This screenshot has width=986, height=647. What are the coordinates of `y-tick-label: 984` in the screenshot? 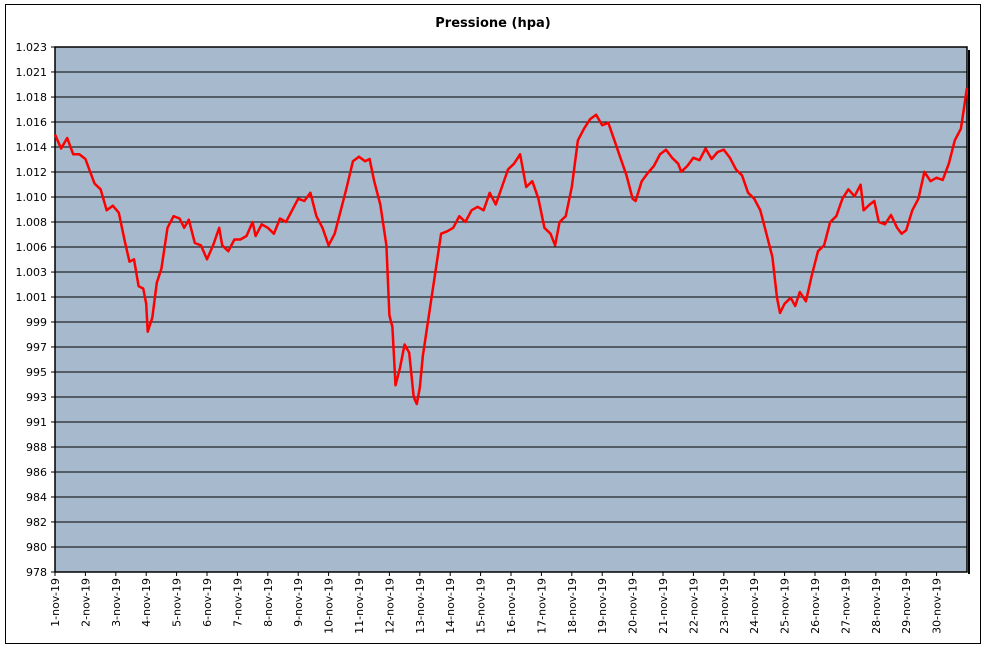 It's located at (36, 497).